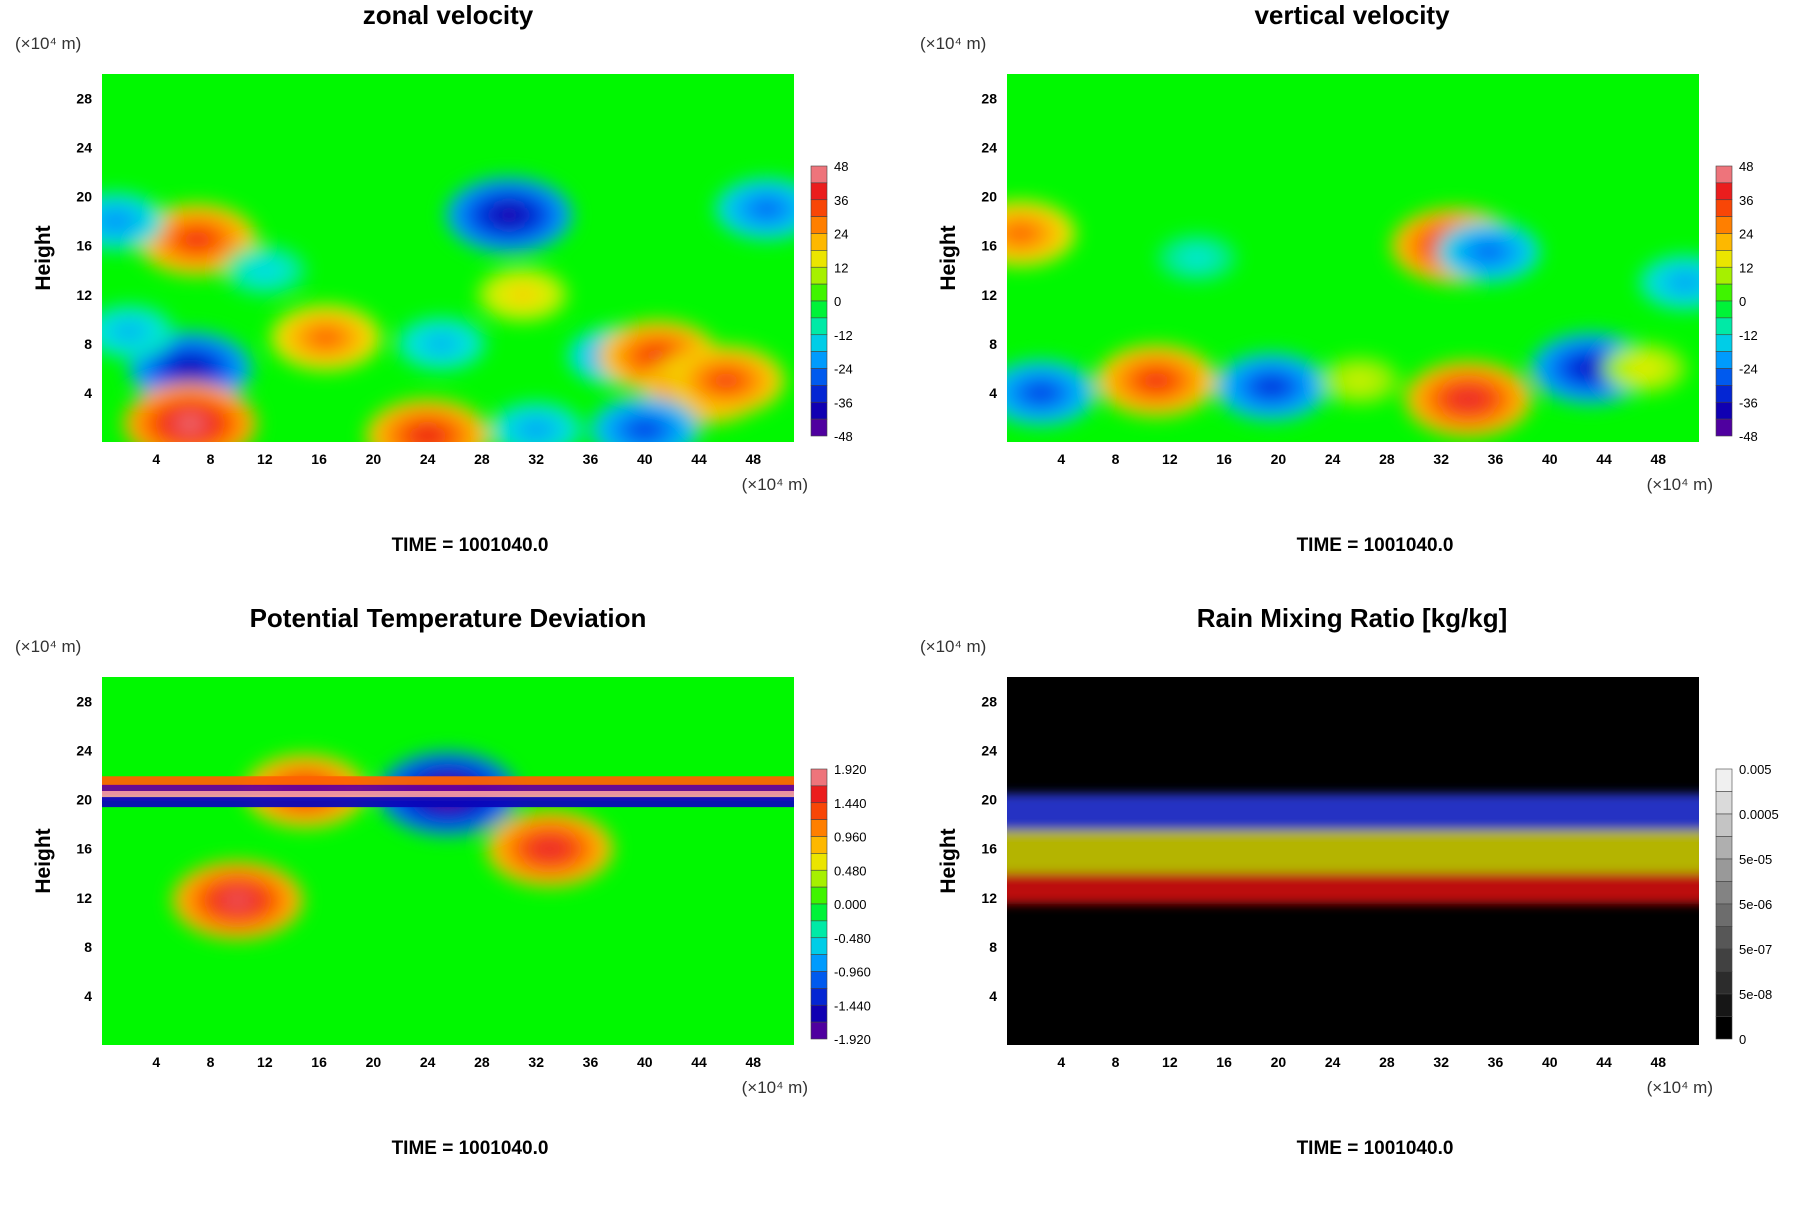 This screenshot has height=1205, width=1800. What do you see at coordinates (1748, 369) in the screenshot?
I see `colorbar-label: -24` at bounding box center [1748, 369].